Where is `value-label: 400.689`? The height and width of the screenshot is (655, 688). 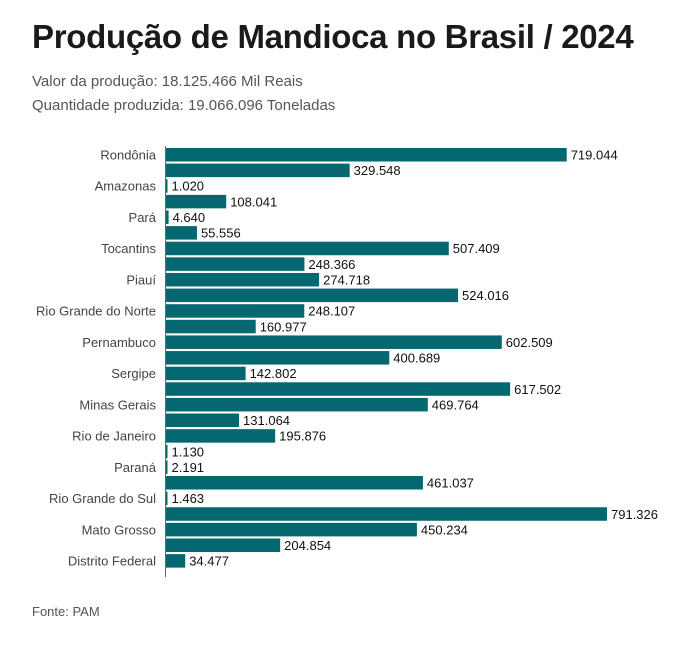 value-label: 400.689 is located at coordinates (416, 358).